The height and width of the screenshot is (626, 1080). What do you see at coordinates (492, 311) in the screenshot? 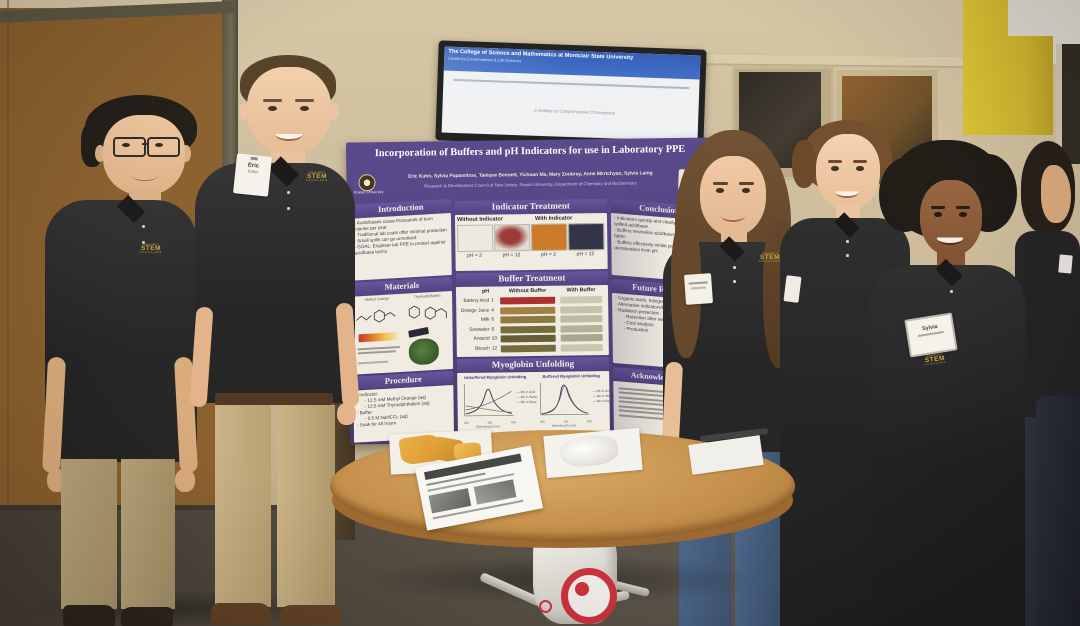
I see `buffer-row-ph: 4` at bounding box center [492, 311].